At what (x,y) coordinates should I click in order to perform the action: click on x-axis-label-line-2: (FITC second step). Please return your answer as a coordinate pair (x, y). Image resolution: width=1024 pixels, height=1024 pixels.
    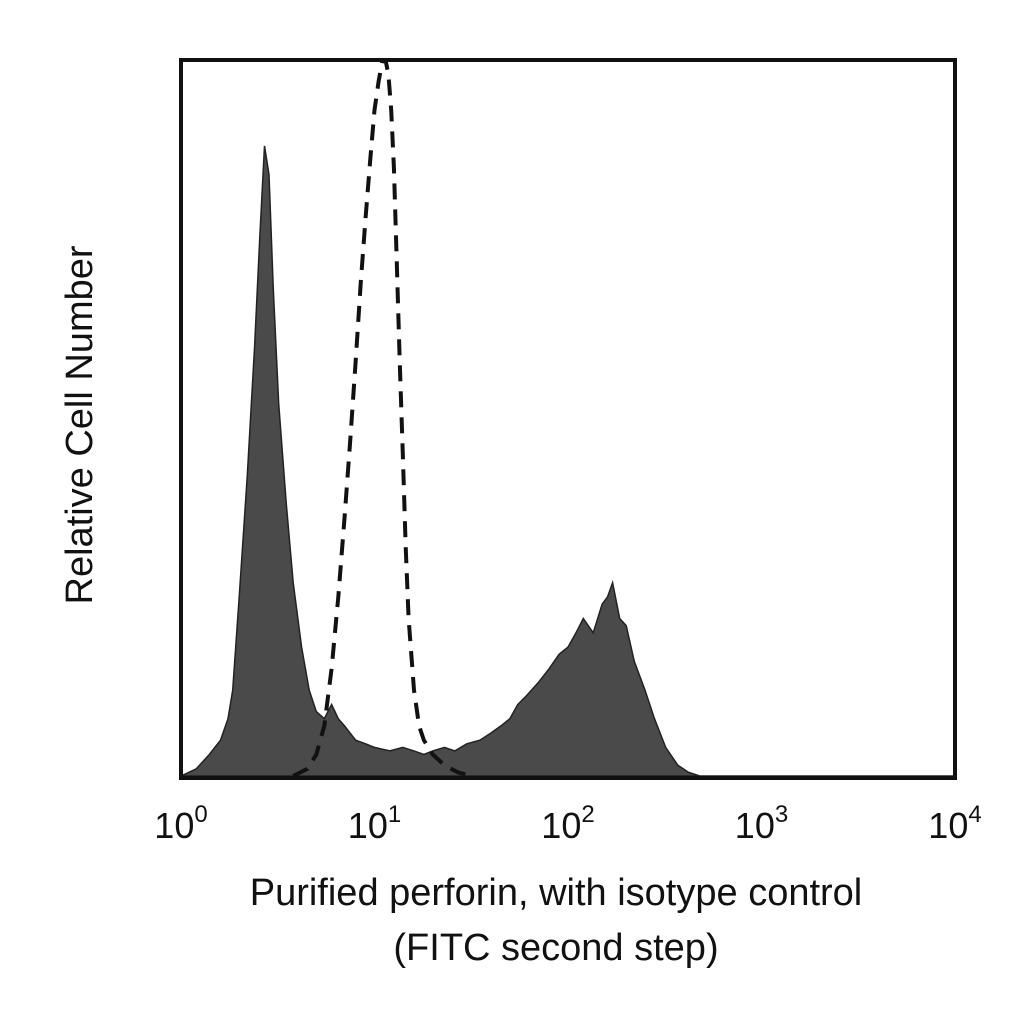
    Looking at the image, I should click on (555, 948).